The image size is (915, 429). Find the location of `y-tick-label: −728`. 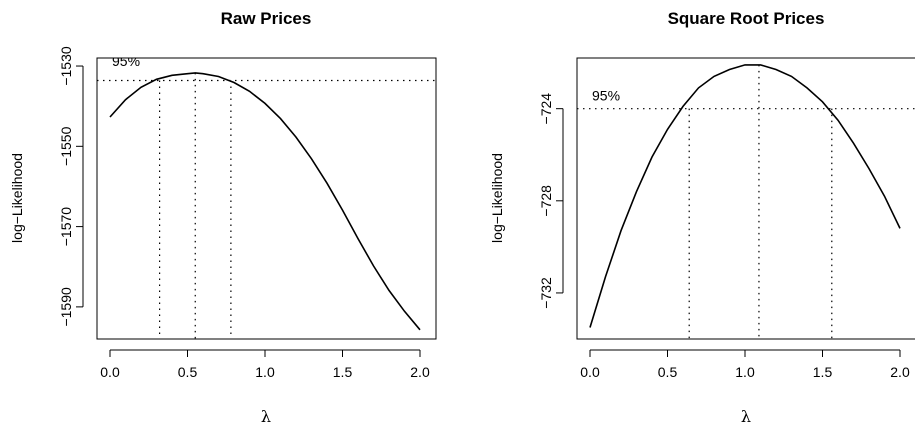

y-tick-label: −728 is located at coordinates (546, 201).